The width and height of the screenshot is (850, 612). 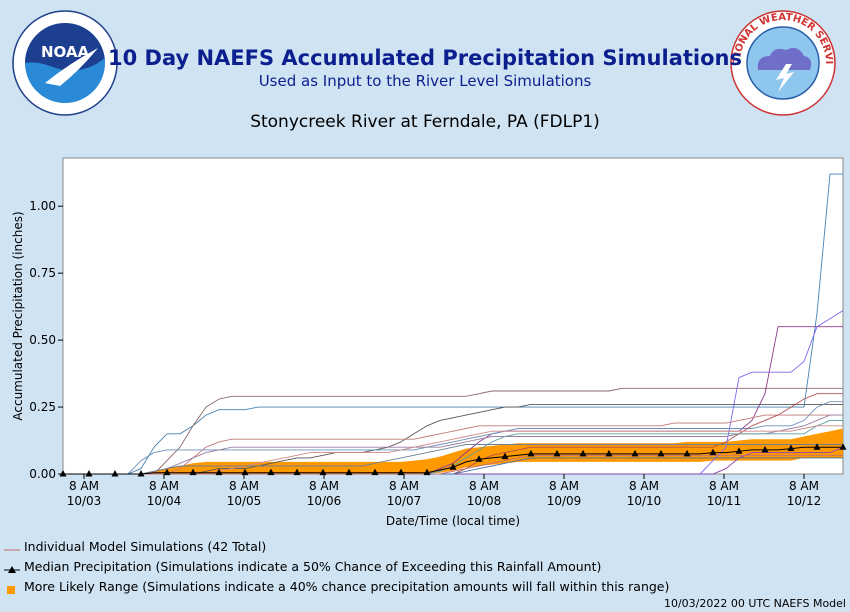 What do you see at coordinates (12, 568) in the screenshot?
I see `legend-median-swatch` at bounding box center [12, 568].